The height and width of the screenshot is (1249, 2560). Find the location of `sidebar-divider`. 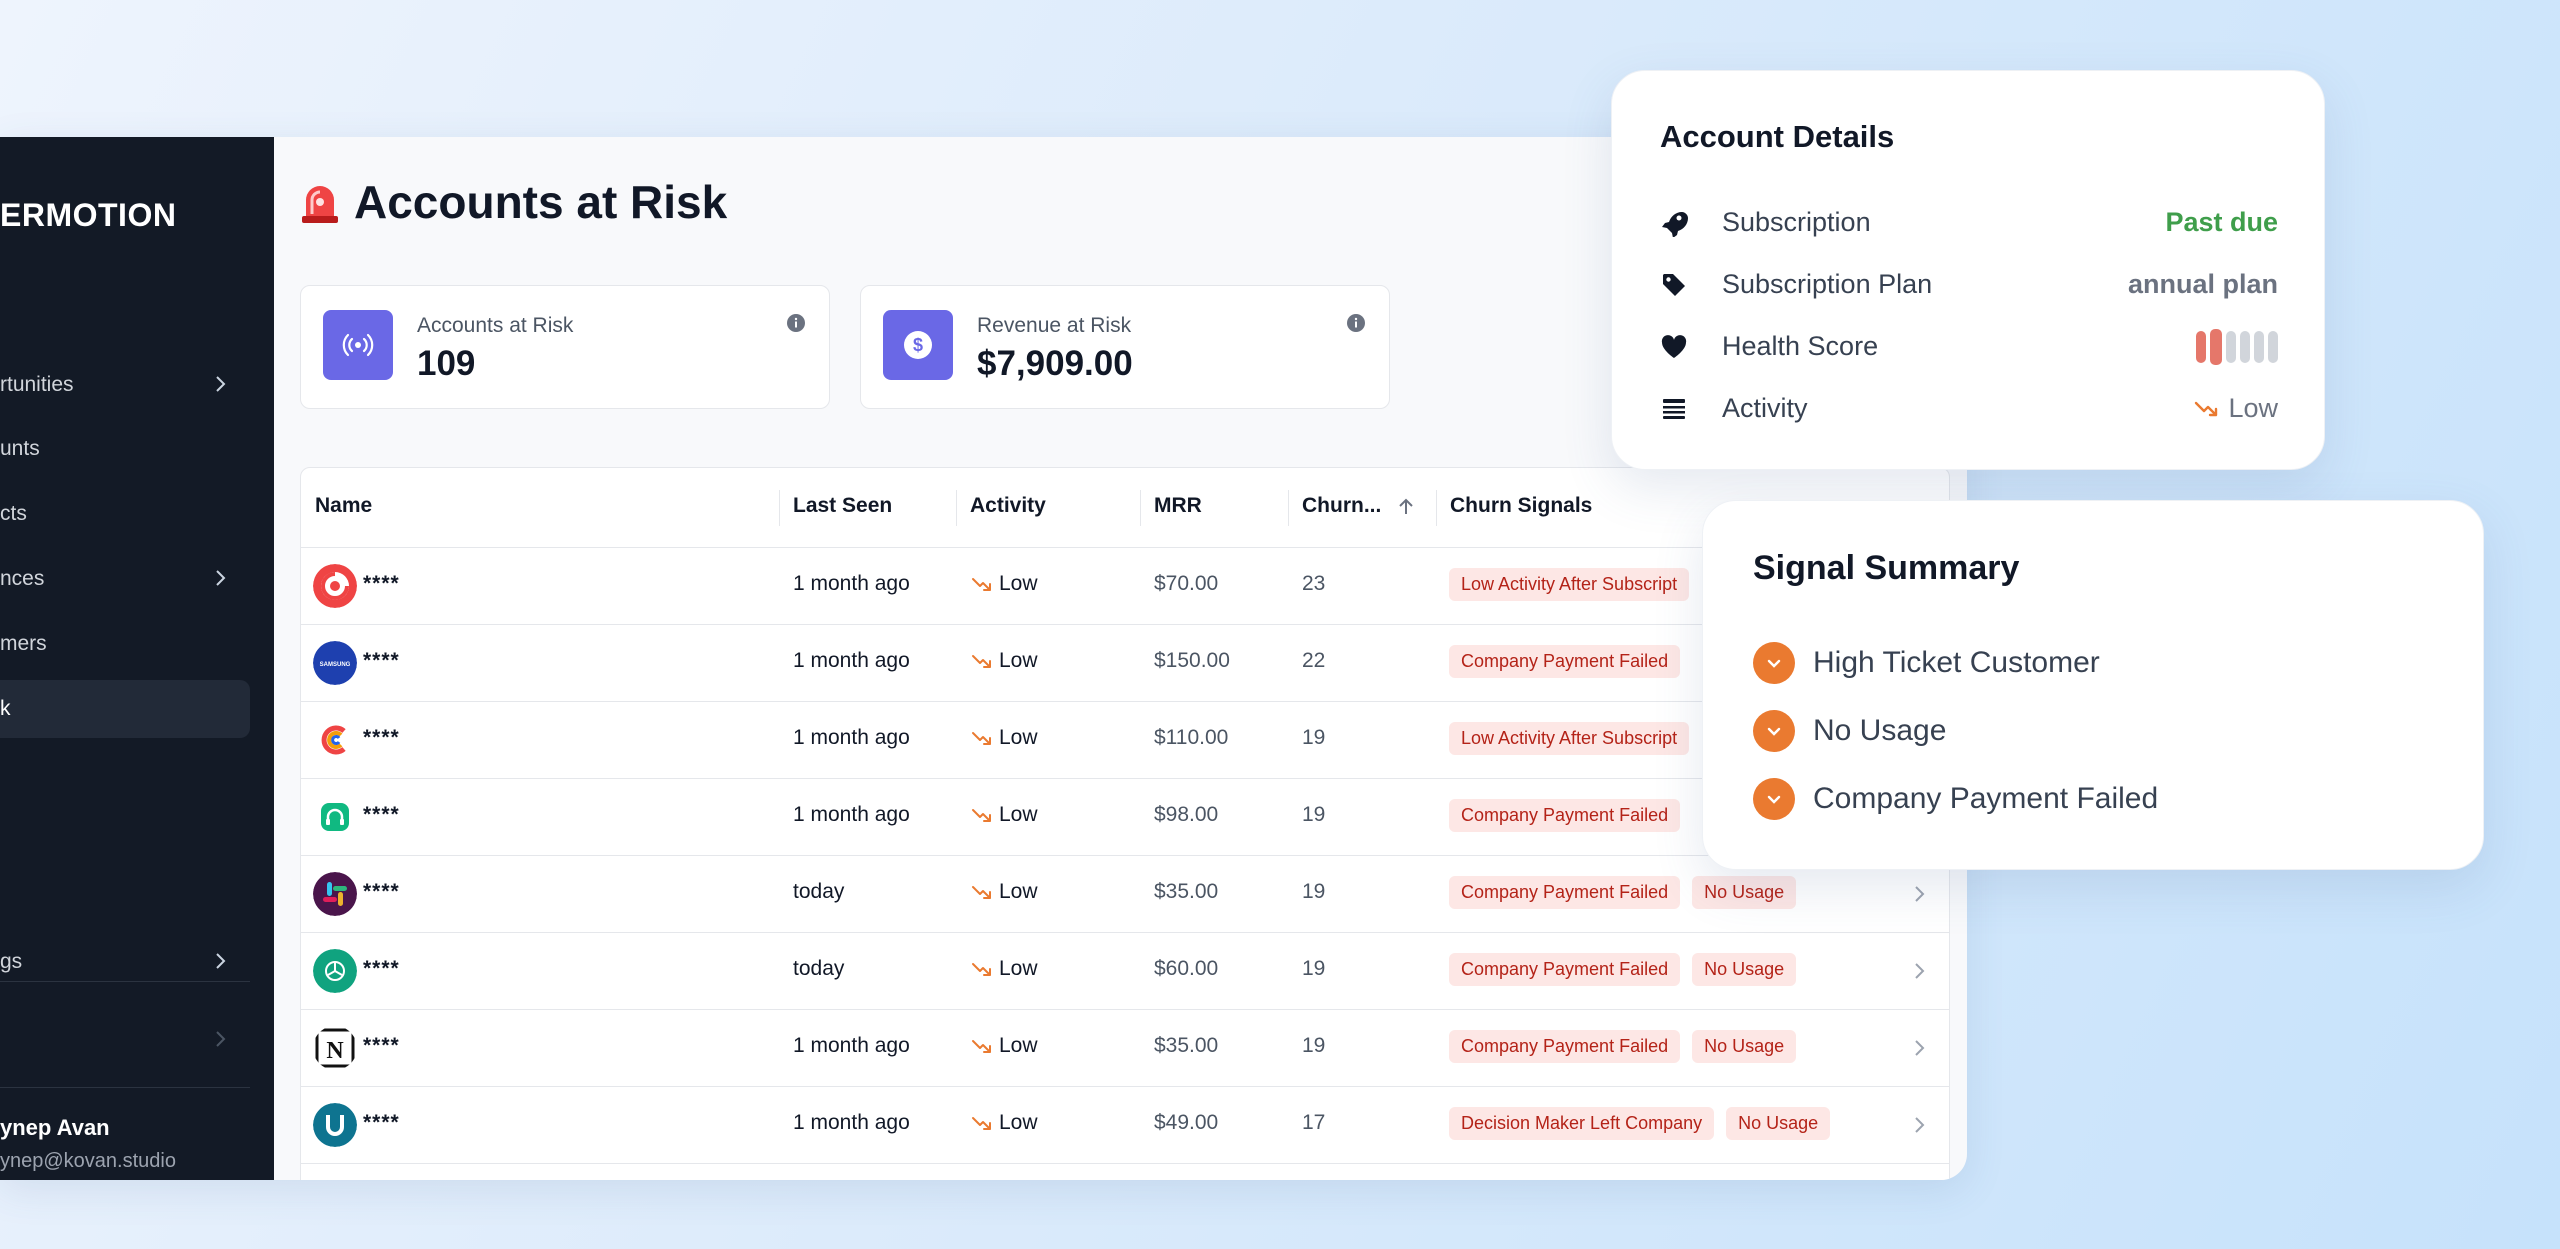

sidebar-divider is located at coordinates (125, 1087).